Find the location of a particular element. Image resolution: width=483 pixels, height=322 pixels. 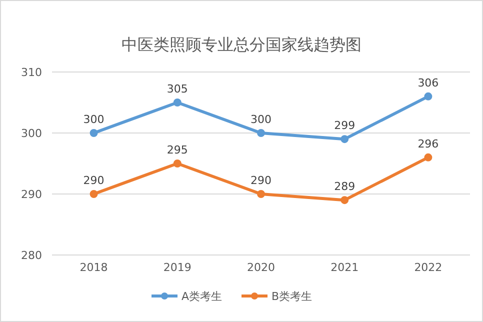

y-tick-label: 290 is located at coordinates (31, 194).